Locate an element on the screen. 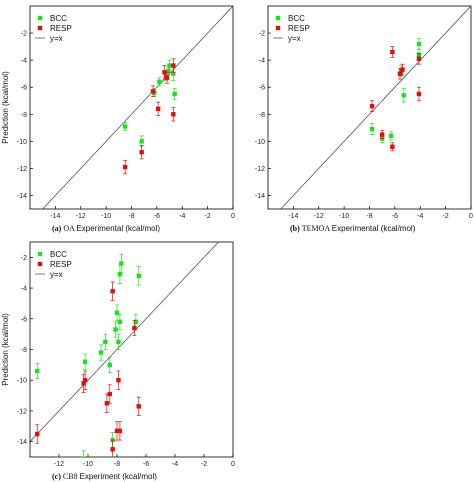 The height and width of the screenshot is (482, 474). x-tick-label: -10 is located at coordinates (344, 216).